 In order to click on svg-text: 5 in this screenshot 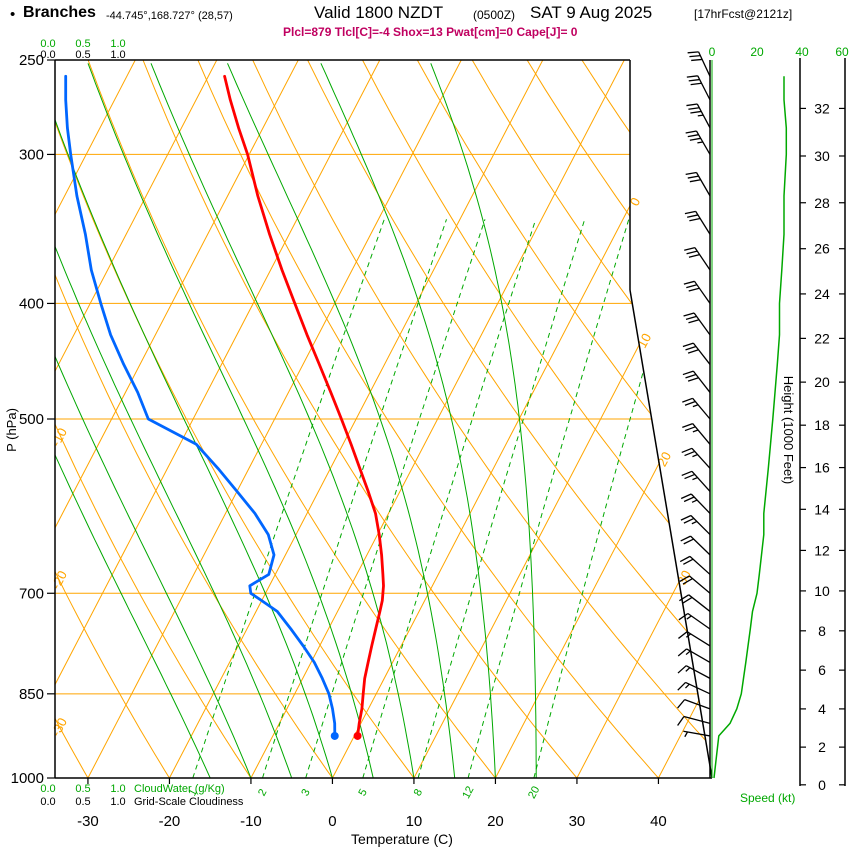, I will do `click(362, 792)`.